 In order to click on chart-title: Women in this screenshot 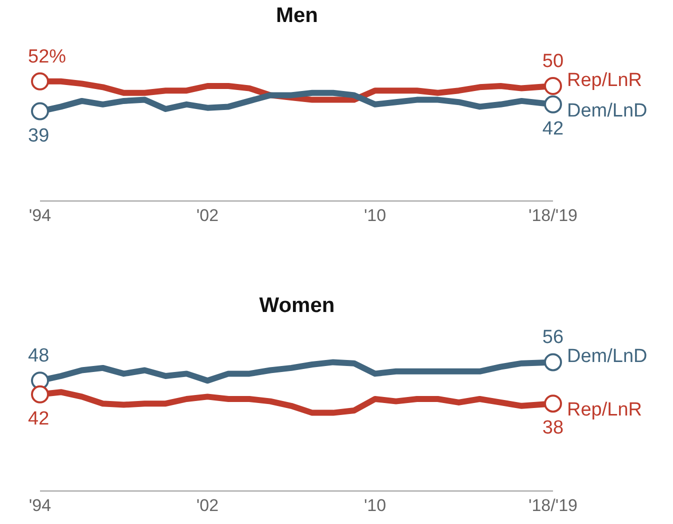, I will do `click(297, 305)`.